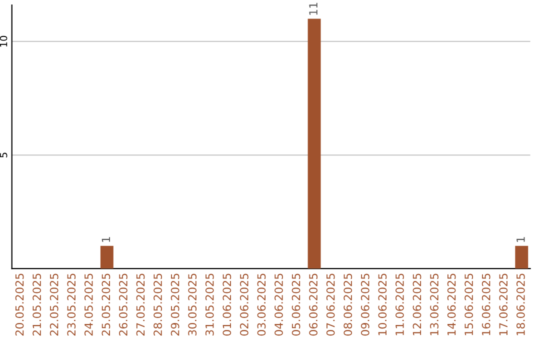 The image size is (540, 340). What do you see at coordinates (227, 305) in the screenshot?
I see `x-tick-label: 01.06.2025` at bounding box center [227, 305].